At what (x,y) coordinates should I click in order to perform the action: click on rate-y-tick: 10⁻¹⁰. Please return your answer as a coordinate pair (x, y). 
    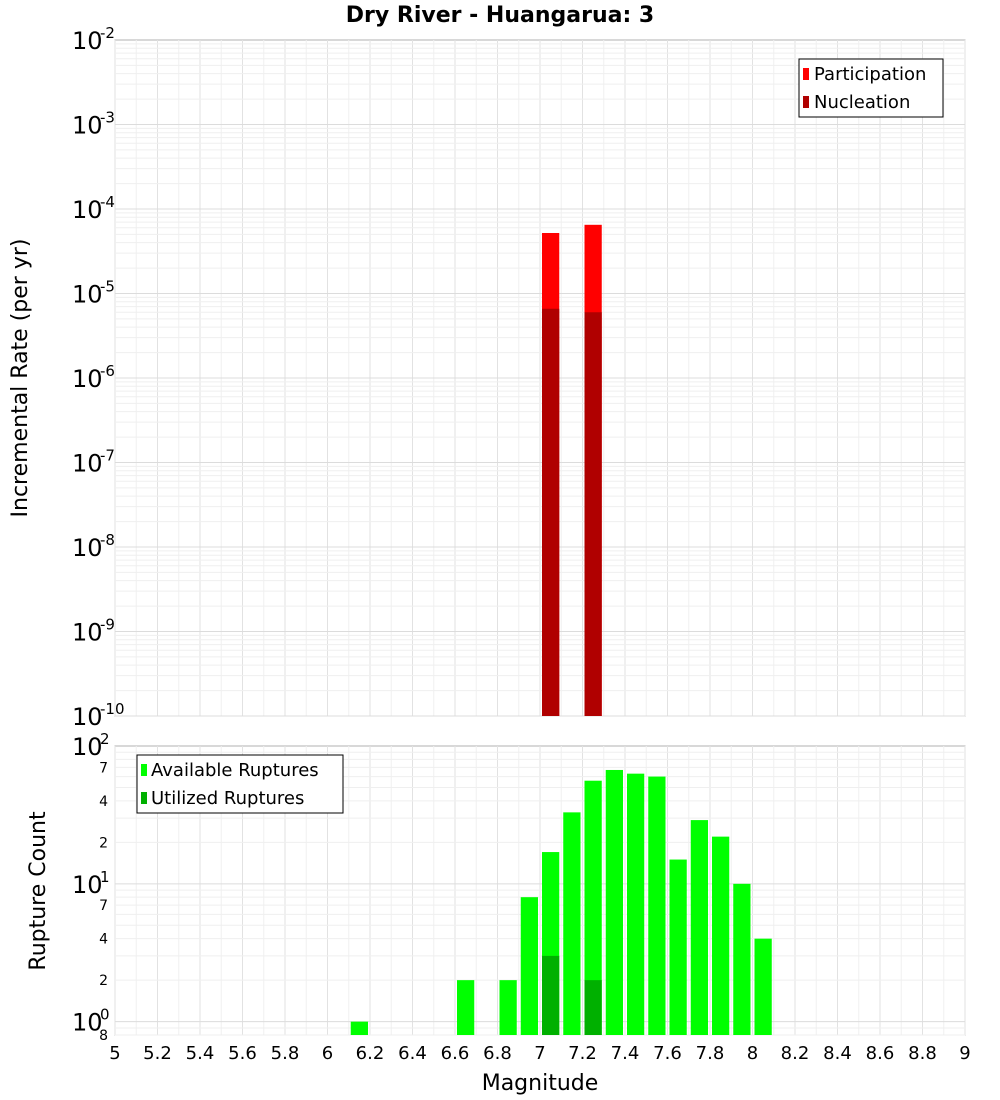
    Looking at the image, I should click on (98, 715).